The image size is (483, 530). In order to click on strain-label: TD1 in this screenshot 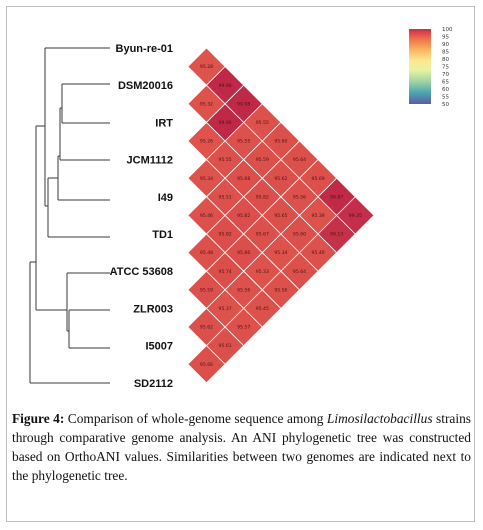, I will do `click(162, 235)`.